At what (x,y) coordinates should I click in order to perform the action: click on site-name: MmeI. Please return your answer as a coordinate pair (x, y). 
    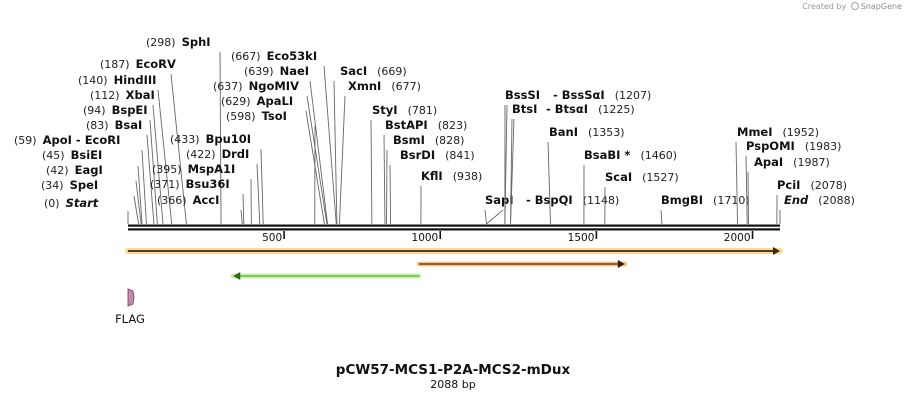
    Looking at the image, I should click on (755, 132).